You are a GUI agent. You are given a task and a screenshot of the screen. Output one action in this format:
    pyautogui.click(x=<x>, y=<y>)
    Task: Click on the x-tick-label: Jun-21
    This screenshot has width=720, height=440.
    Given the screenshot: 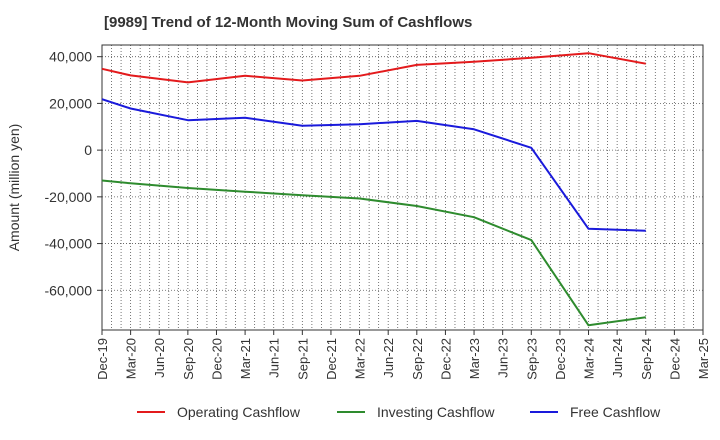 What is the action you would take?
    pyautogui.click(x=274, y=358)
    